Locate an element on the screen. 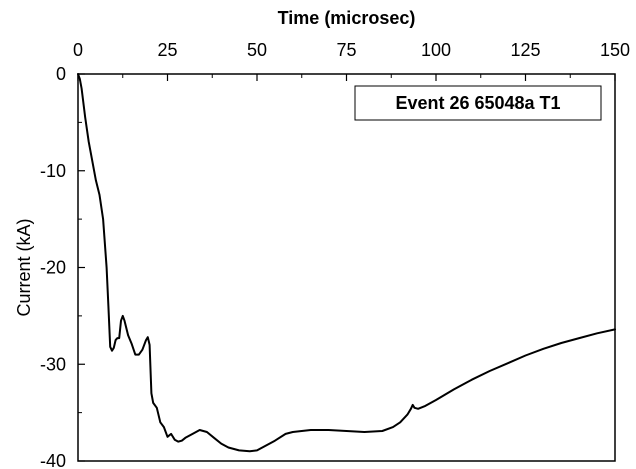  x-tick-label: 50 is located at coordinates (257, 50).